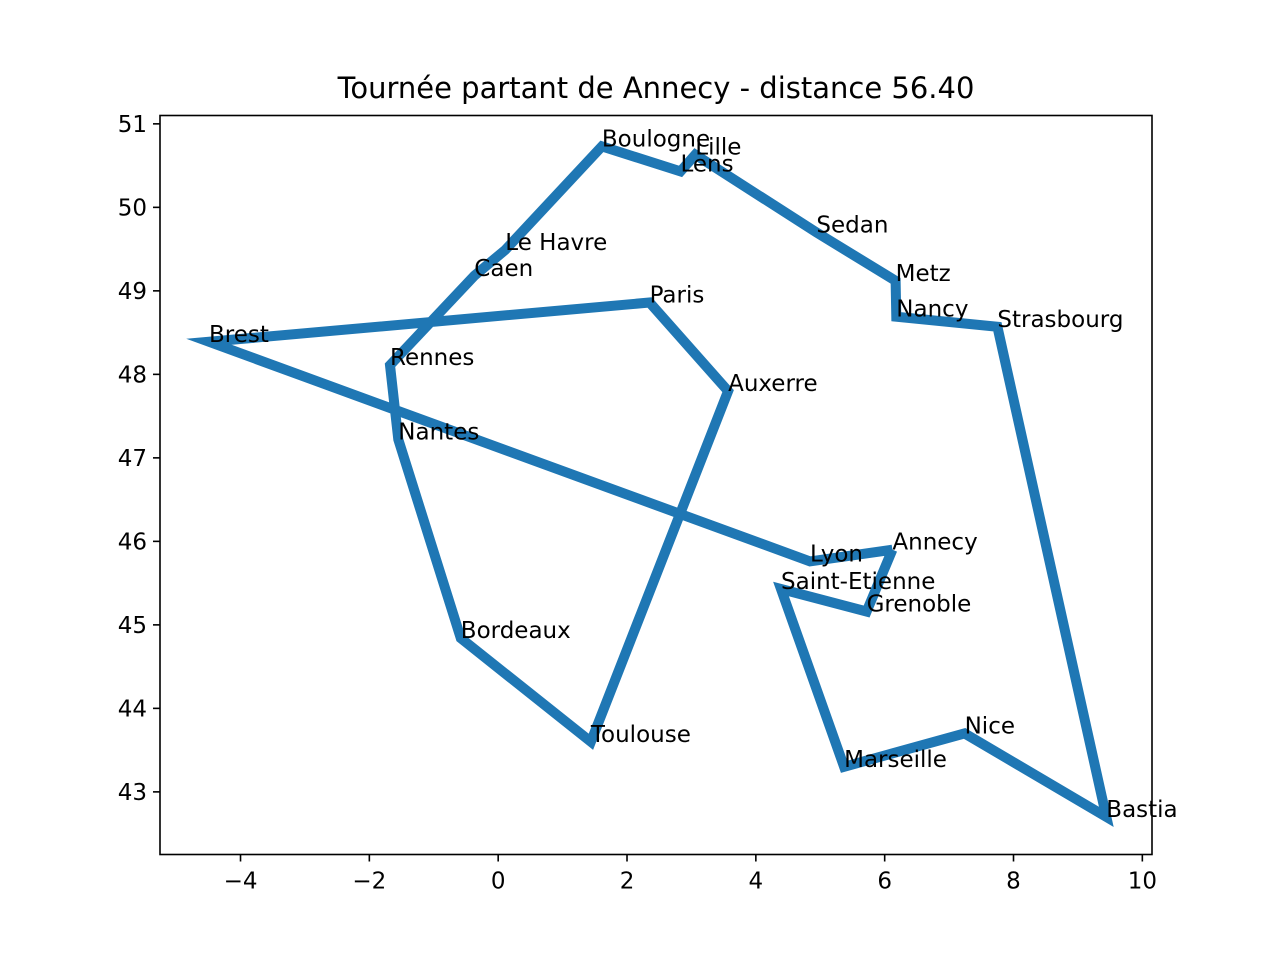 The width and height of the screenshot is (1280, 960). I want to click on y-tick-label: 47, so click(132, 459).